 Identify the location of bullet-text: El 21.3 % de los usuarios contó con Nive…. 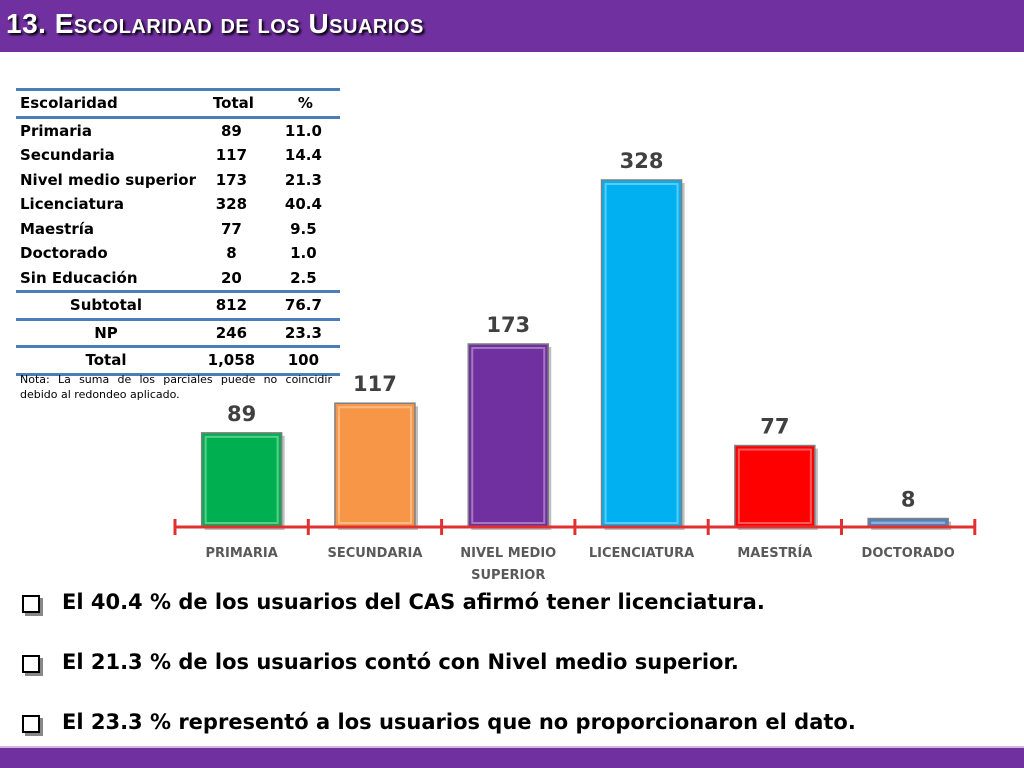
(400, 662).